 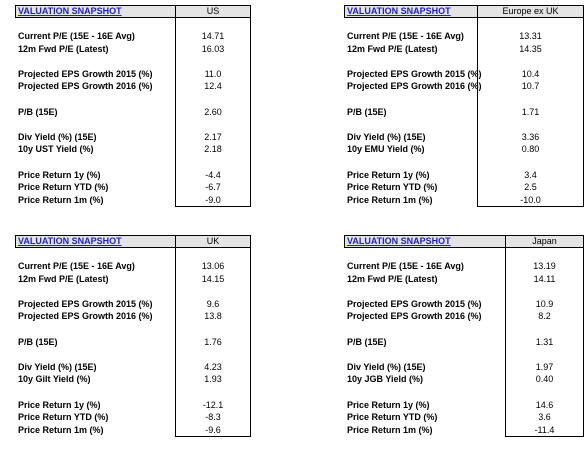 I want to click on row-value: -8.3, so click(x=213, y=417).